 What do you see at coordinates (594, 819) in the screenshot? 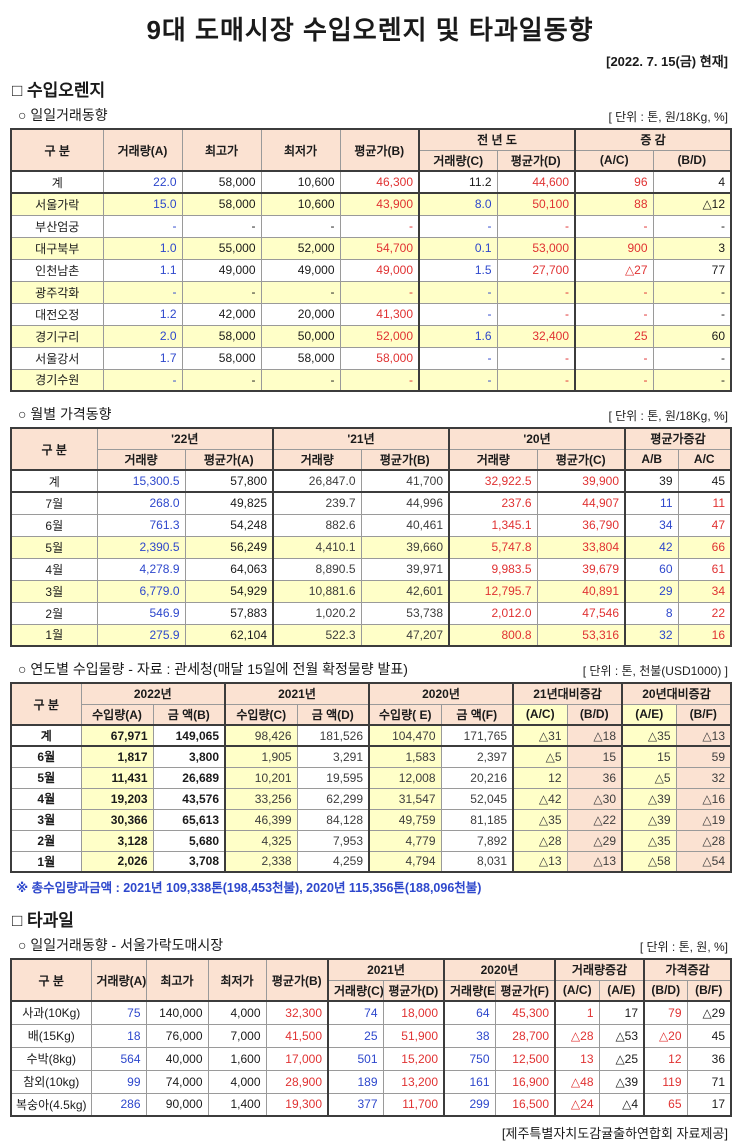
I see `cell: △22` at bounding box center [594, 819].